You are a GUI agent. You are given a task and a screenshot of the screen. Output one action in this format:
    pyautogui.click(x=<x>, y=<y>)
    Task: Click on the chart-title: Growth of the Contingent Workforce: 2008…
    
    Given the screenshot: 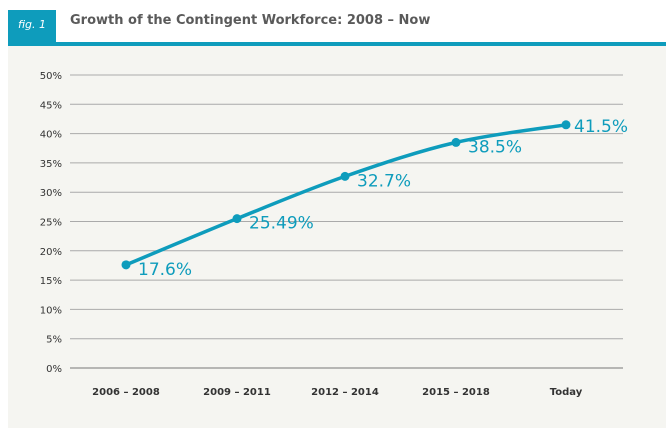 What is the action you would take?
    pyautogui.click(x=250, y=20)
    